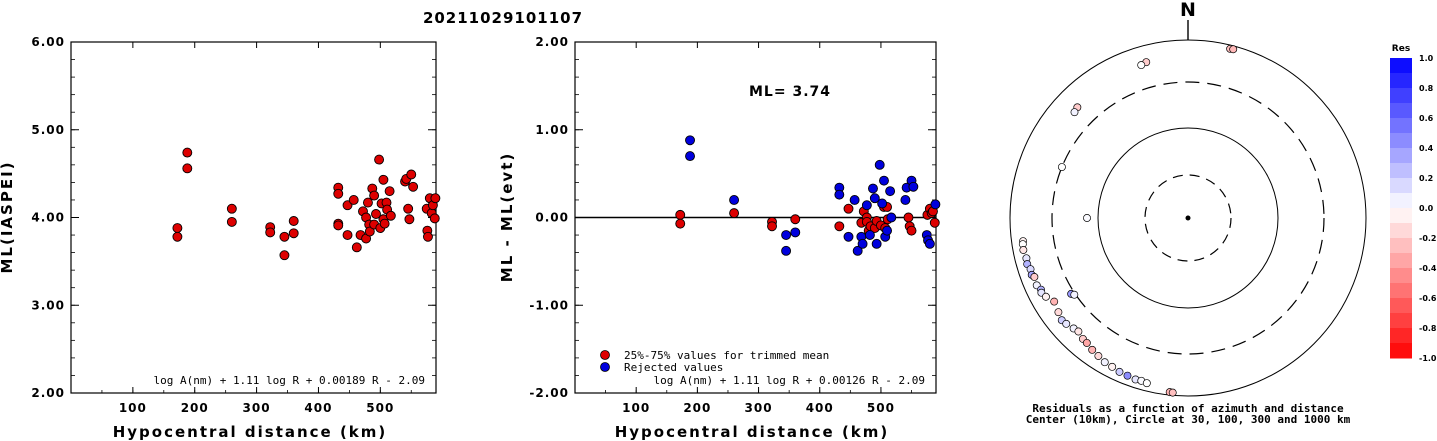 This screenshot has height=441, width=1437. I want to click on y-axis-label: ML(IASPEI), so click(8, 216).